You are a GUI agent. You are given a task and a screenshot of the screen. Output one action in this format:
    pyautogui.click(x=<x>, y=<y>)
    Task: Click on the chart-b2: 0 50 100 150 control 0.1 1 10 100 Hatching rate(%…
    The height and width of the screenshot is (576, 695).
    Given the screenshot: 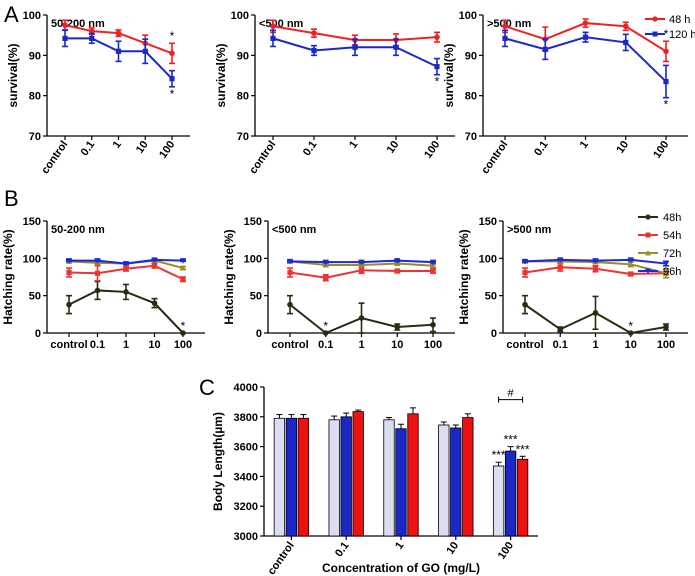 What is the action you would take?
    pyautogui.click(x=338, y=283)
    